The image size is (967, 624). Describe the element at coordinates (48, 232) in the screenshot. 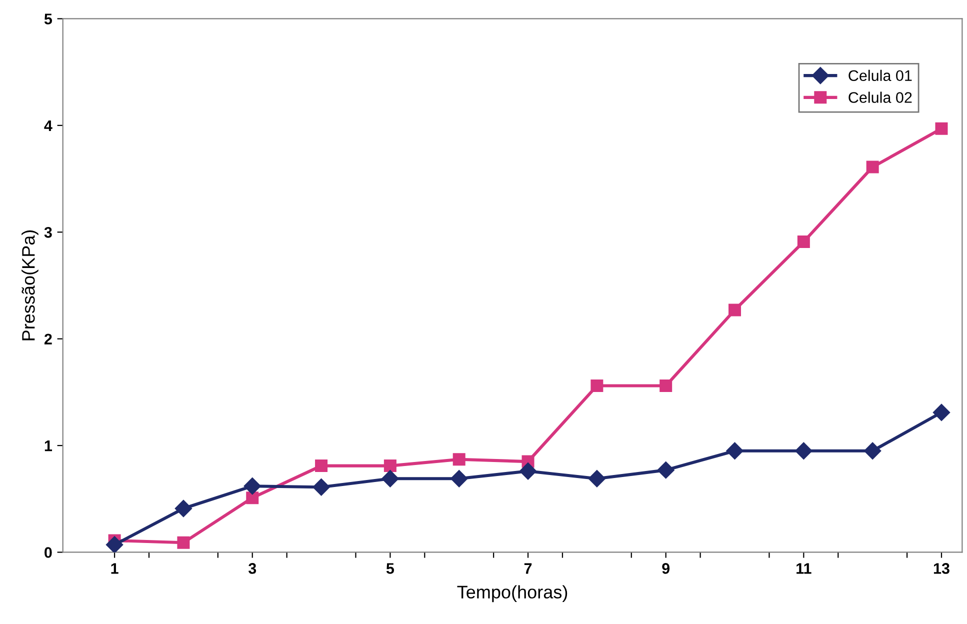

I see `y-tick-label: 3` at that location.